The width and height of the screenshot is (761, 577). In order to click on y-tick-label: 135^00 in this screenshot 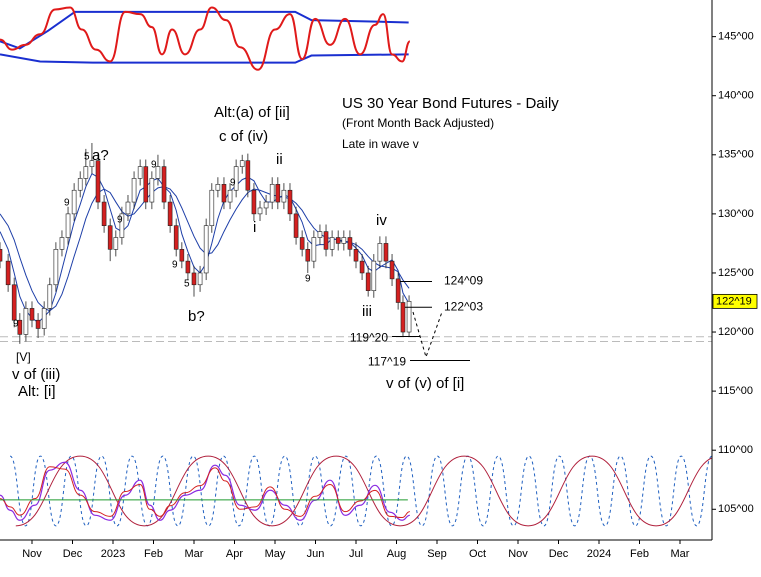, I will do `click(736, 155)`.